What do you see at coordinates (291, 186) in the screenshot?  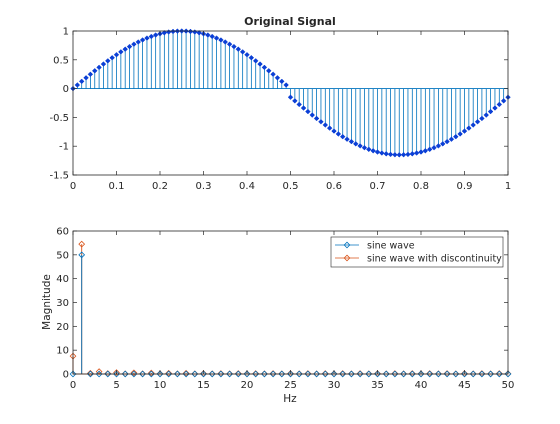 I see `x-tick-label: 0.5` at bounding box center [291, 186].